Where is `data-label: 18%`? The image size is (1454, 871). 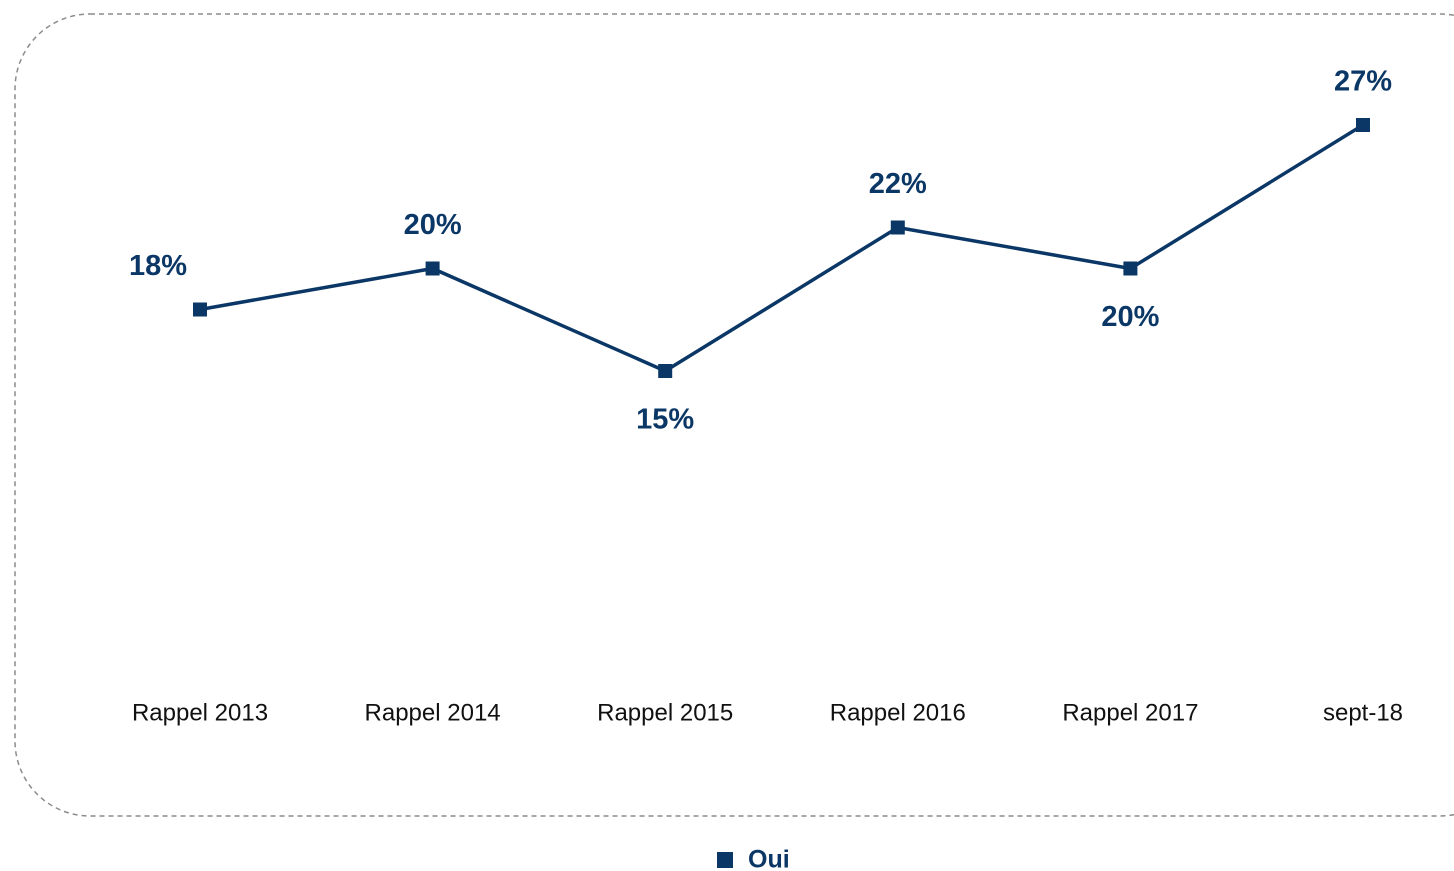 data-label: 18% is located at coordinates (158, 266).